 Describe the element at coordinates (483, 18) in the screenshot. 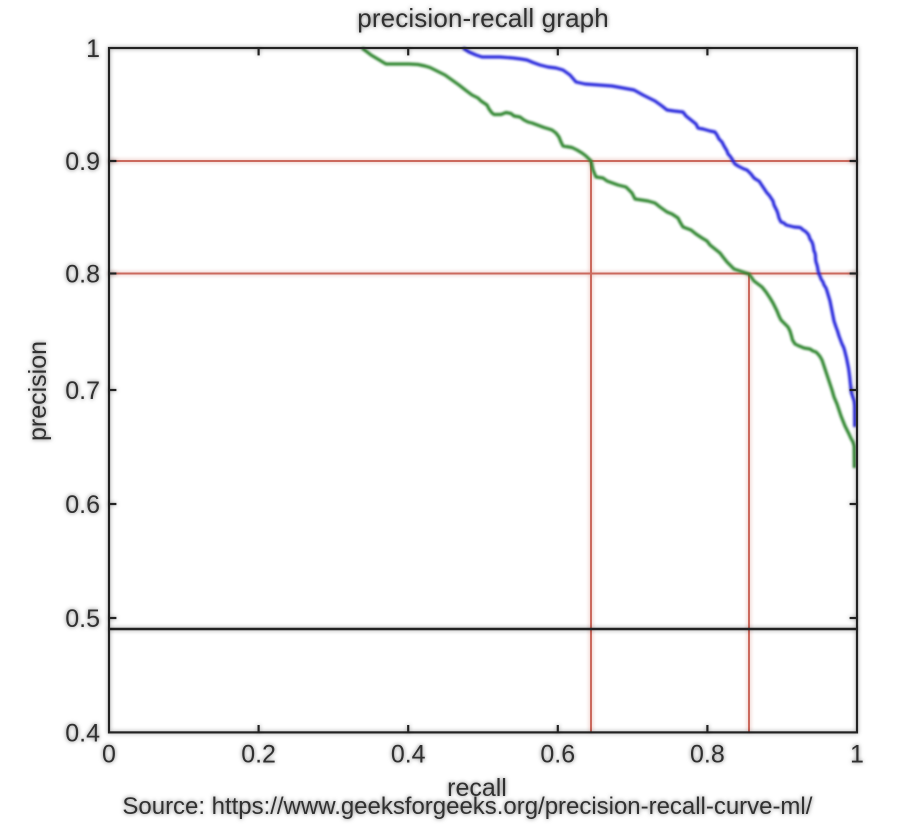

I see `svg-text: precision-recall graph` at that location.